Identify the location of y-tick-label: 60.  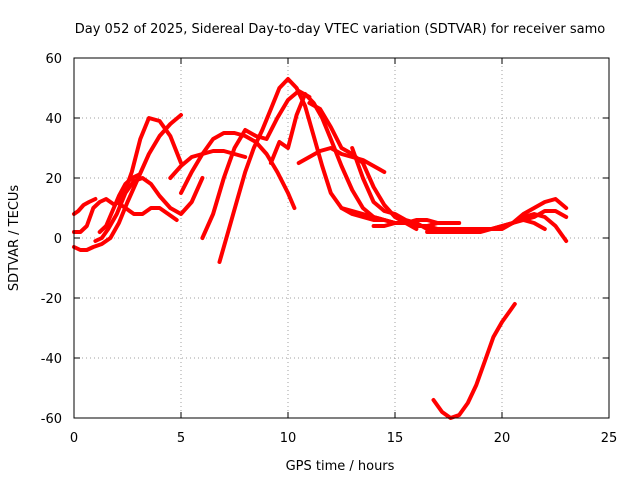
(53, 59).